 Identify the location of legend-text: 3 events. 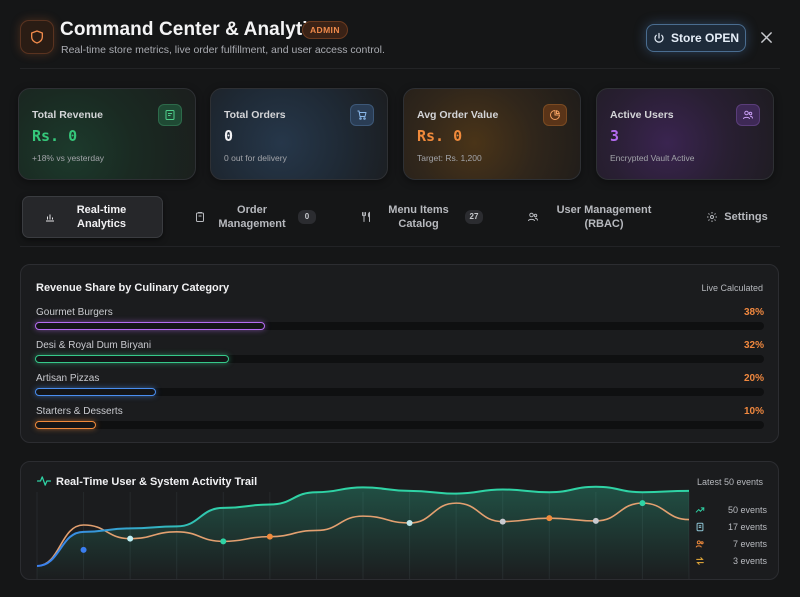
(749, 561).